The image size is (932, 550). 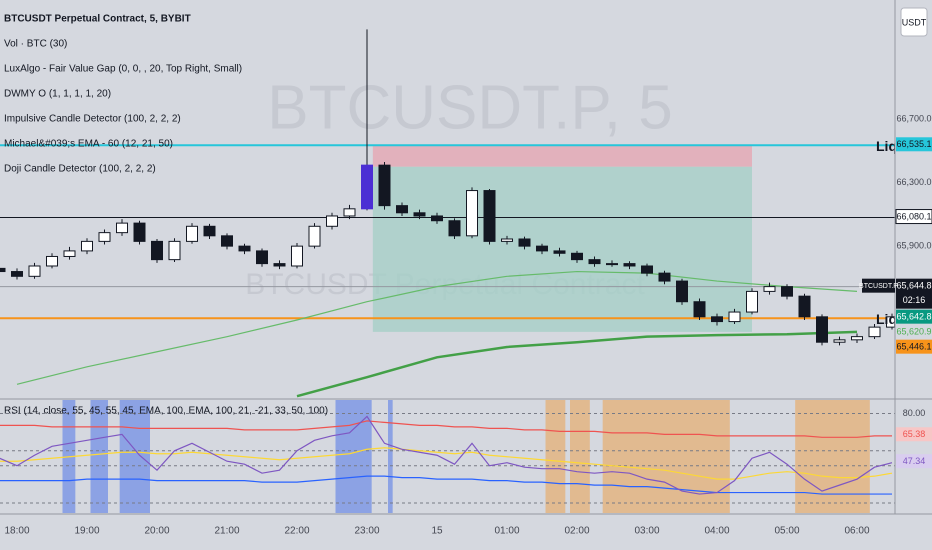 I want to click on watermark: BTCUSDT.P, 5, so click(x=469, y=107).